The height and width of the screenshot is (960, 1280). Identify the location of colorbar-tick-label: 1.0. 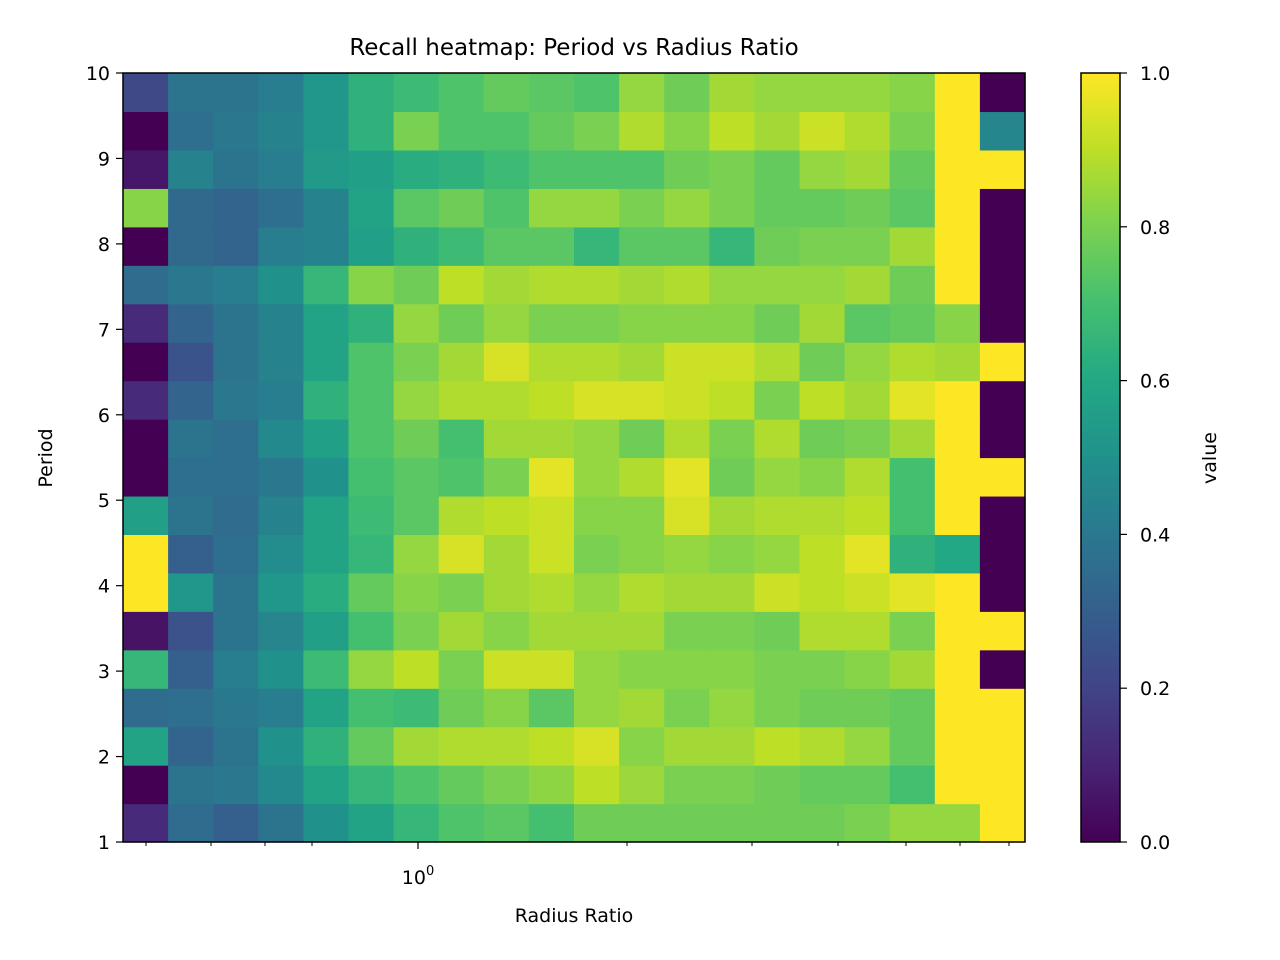
(1155, 74).